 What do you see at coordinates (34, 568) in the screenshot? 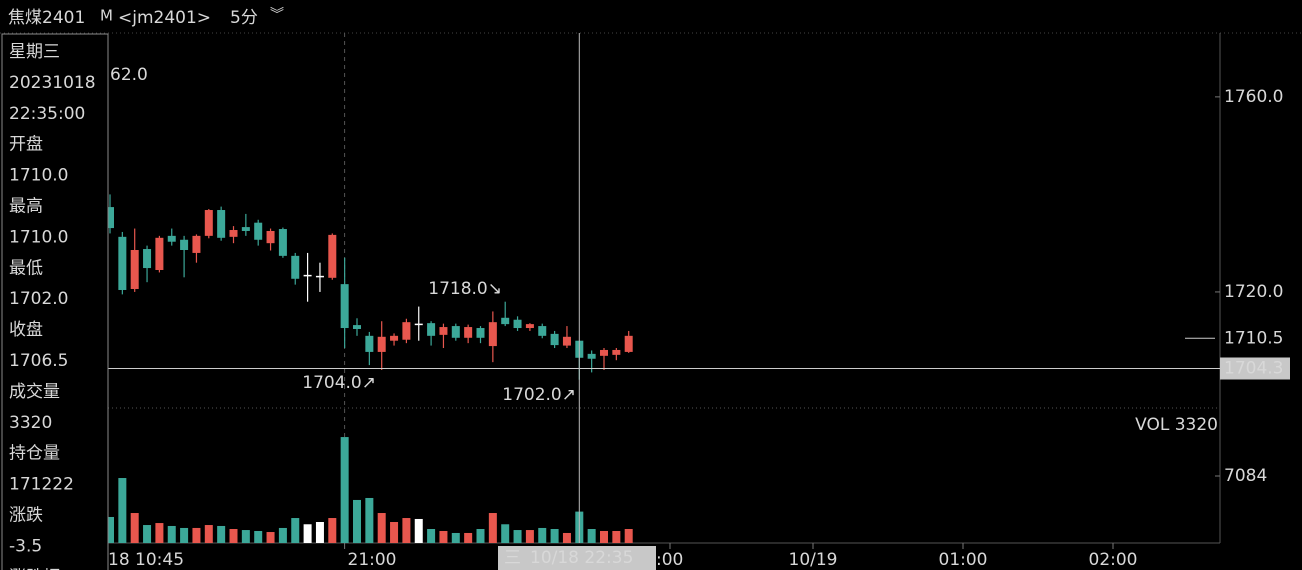
I see `info-row: 涨跌幅` at bounding box center [34, 568].